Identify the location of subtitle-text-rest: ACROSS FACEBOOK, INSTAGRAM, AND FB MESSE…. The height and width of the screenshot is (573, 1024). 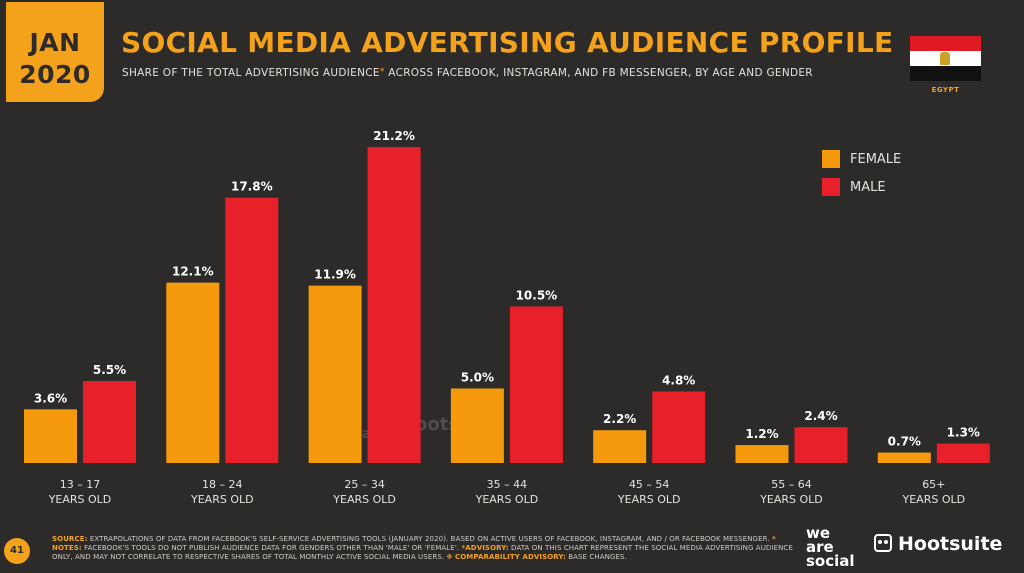
(598, 73).